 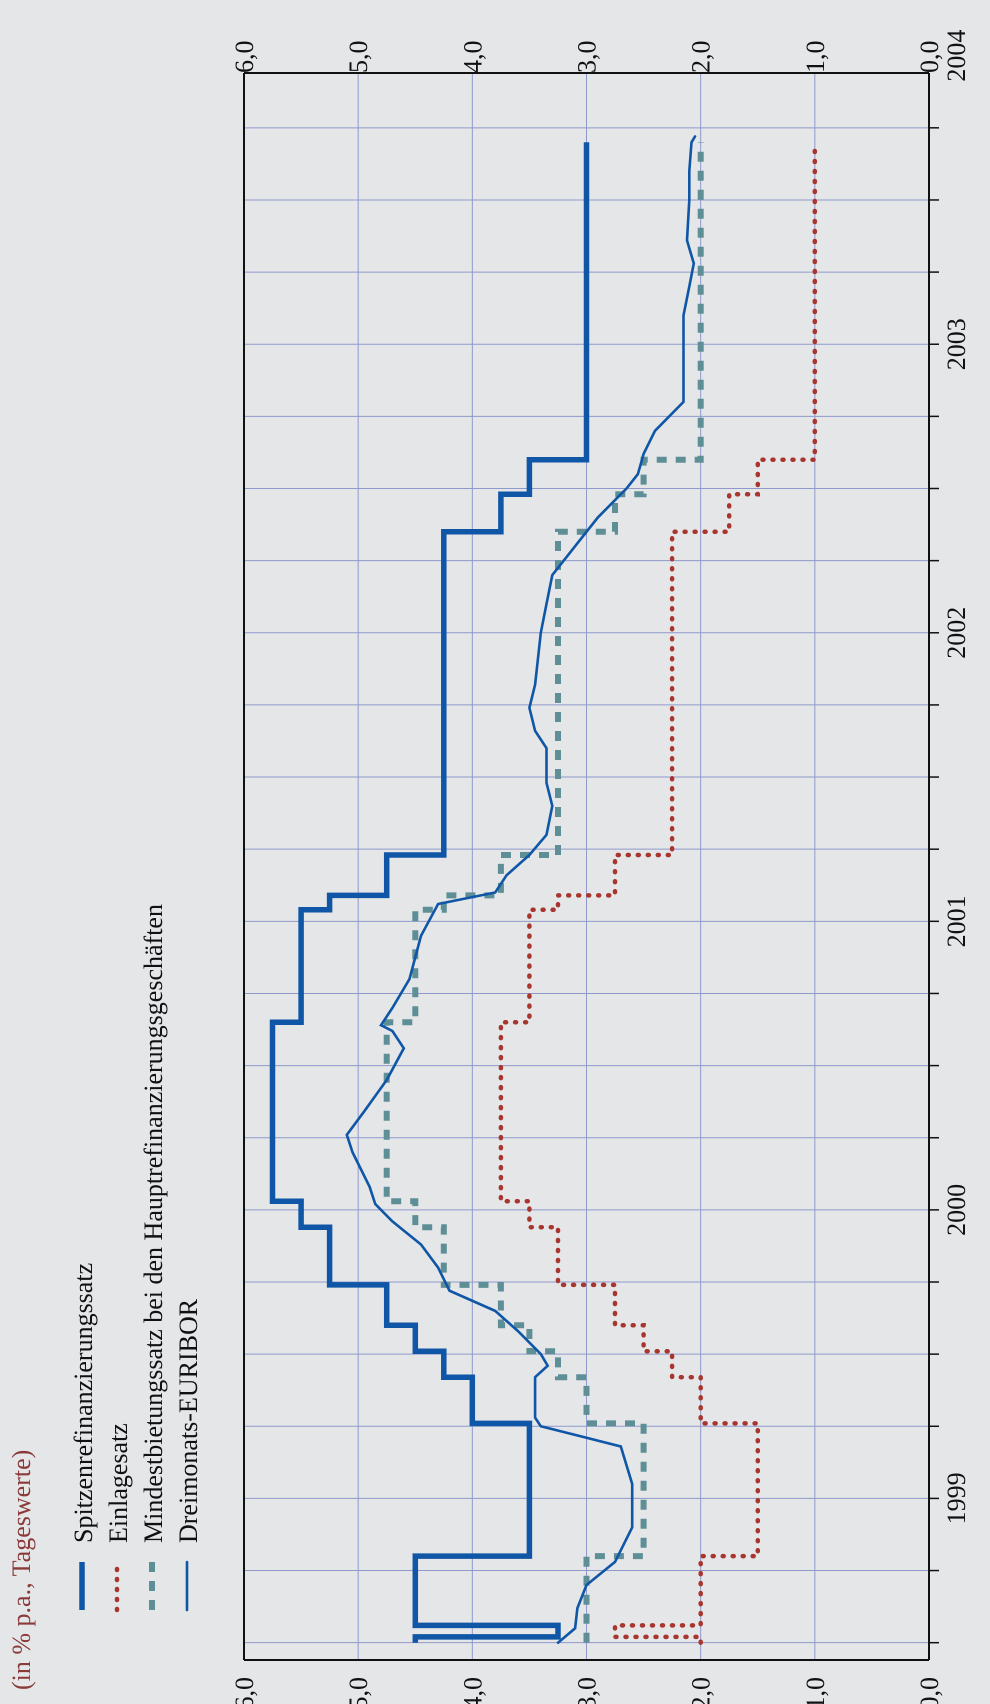 I want to click on y-tick-label-left-2: 2,0, so click(x=701, y=1690).